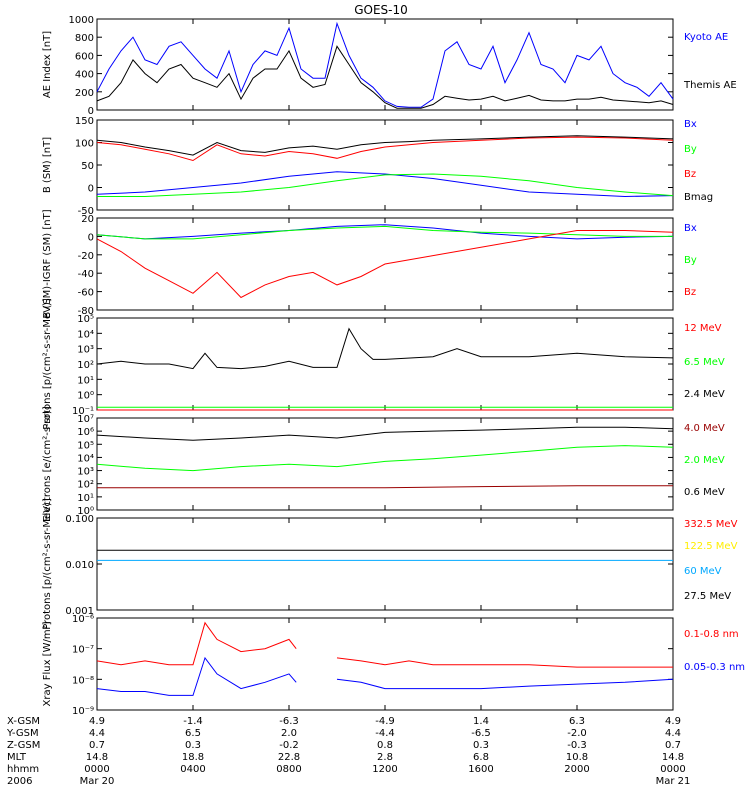 This screenshot has width=750, height=800. Describe the element at coordinates (384, 644) in the screenshot. I see `series-0-1-0-8-nm-line` at that location.